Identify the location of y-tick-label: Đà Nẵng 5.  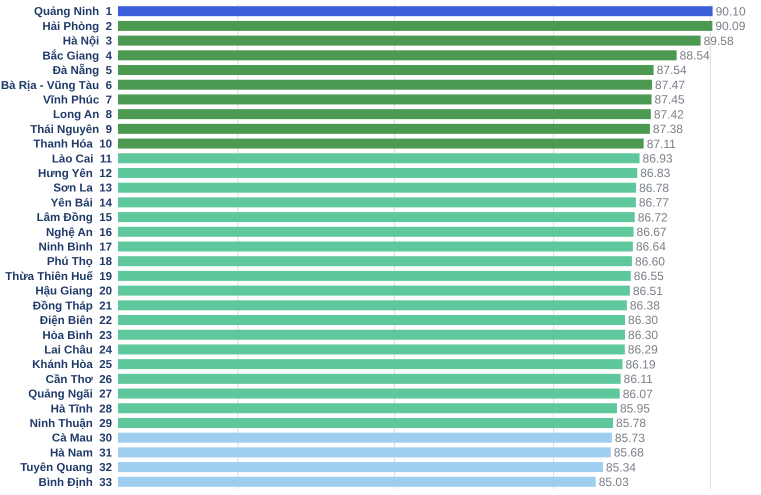
(82, 70).